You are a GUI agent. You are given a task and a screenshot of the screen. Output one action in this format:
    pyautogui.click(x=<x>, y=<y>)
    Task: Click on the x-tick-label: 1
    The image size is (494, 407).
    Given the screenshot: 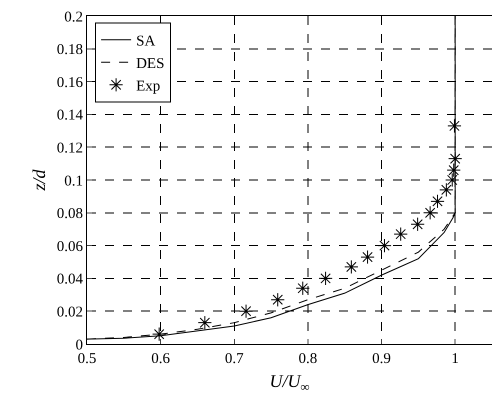 What is the action you would take?
    pyautogui.click(x=455, y=359)
    